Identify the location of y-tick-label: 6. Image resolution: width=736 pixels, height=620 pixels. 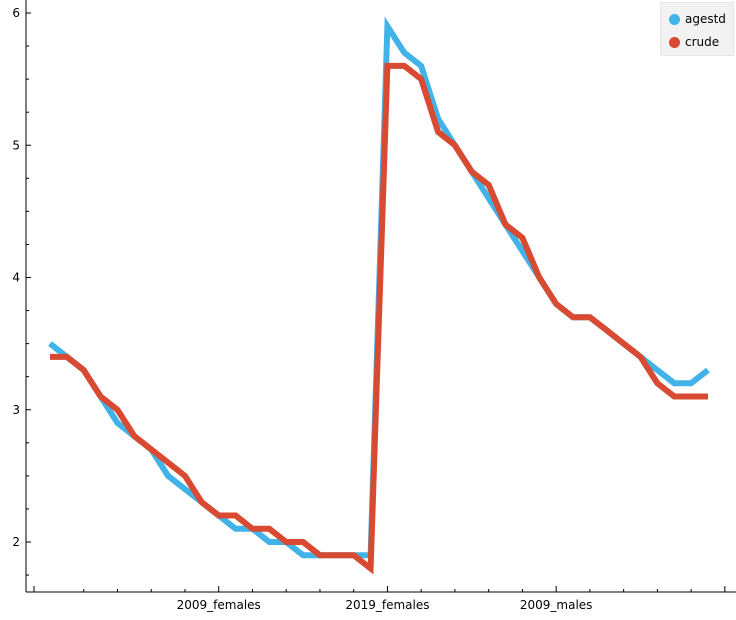
(16, 13).